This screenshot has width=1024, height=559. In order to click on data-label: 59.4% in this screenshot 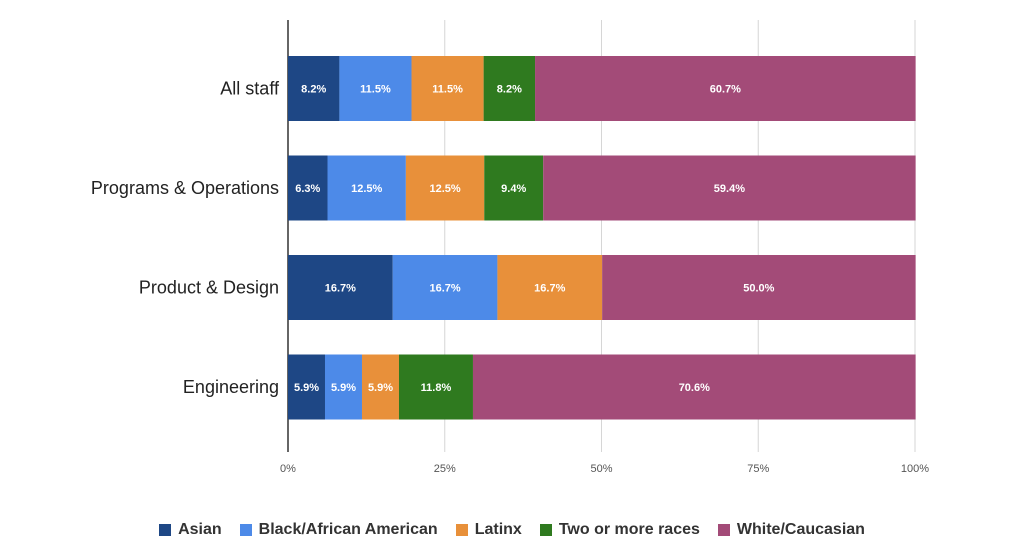, I will do `click(729, 189)`.